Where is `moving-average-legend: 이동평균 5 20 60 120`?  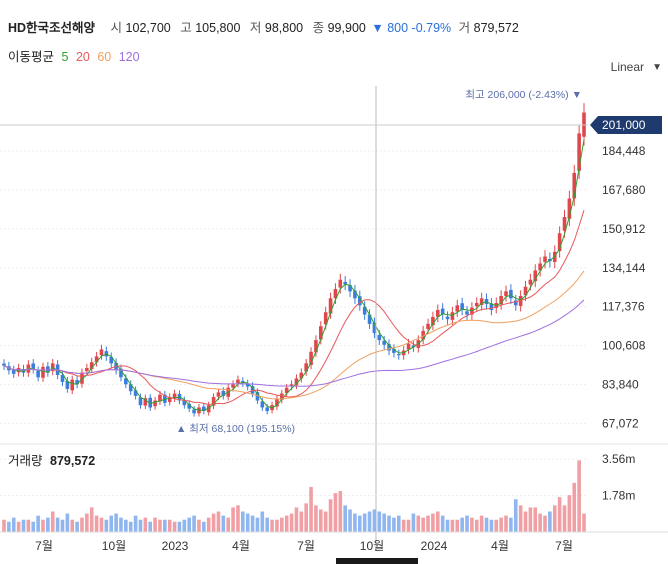
moving-average-legend: 이동평균 5 20 60 120 is located at coordinates (76, 55).